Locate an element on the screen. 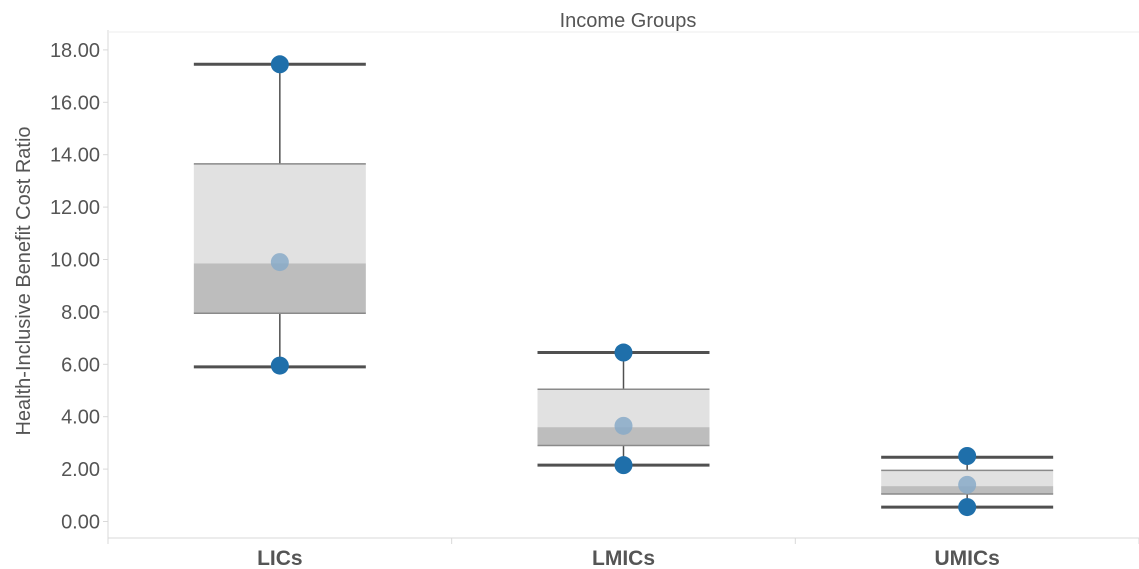 The width and height of the screenshot is (1139, 569). y-tick-label: 12.00 is located at coordinates (75, 208).